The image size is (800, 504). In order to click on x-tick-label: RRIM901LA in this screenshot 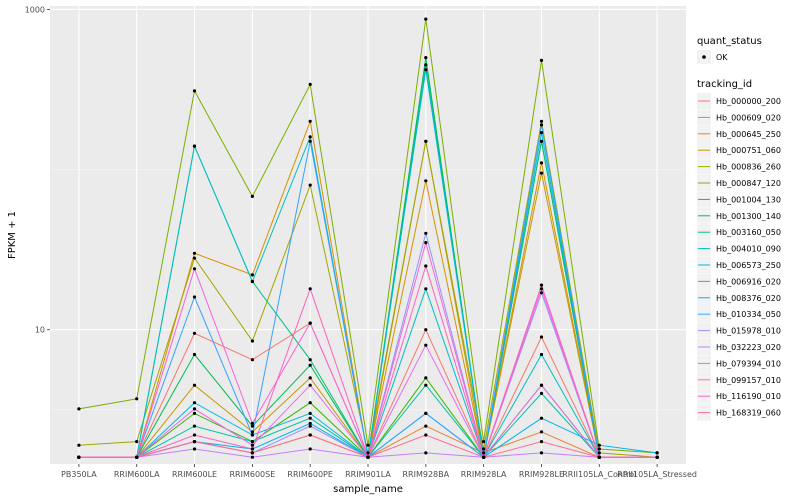, I will do `click(368, 474)`.